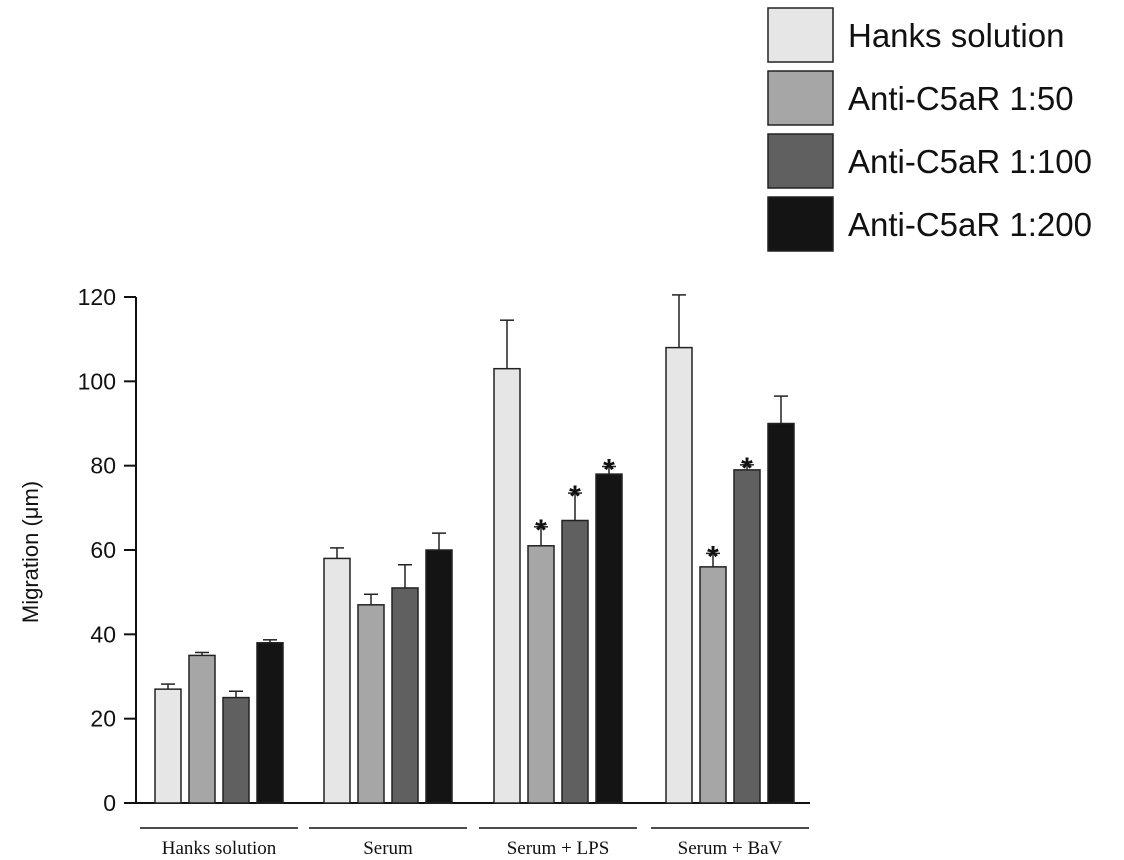  What do you see at coordinates (30, 552) in the screenshot?
I see `y-axis-title: Migration (μm)` at bounding box center [30, 552].